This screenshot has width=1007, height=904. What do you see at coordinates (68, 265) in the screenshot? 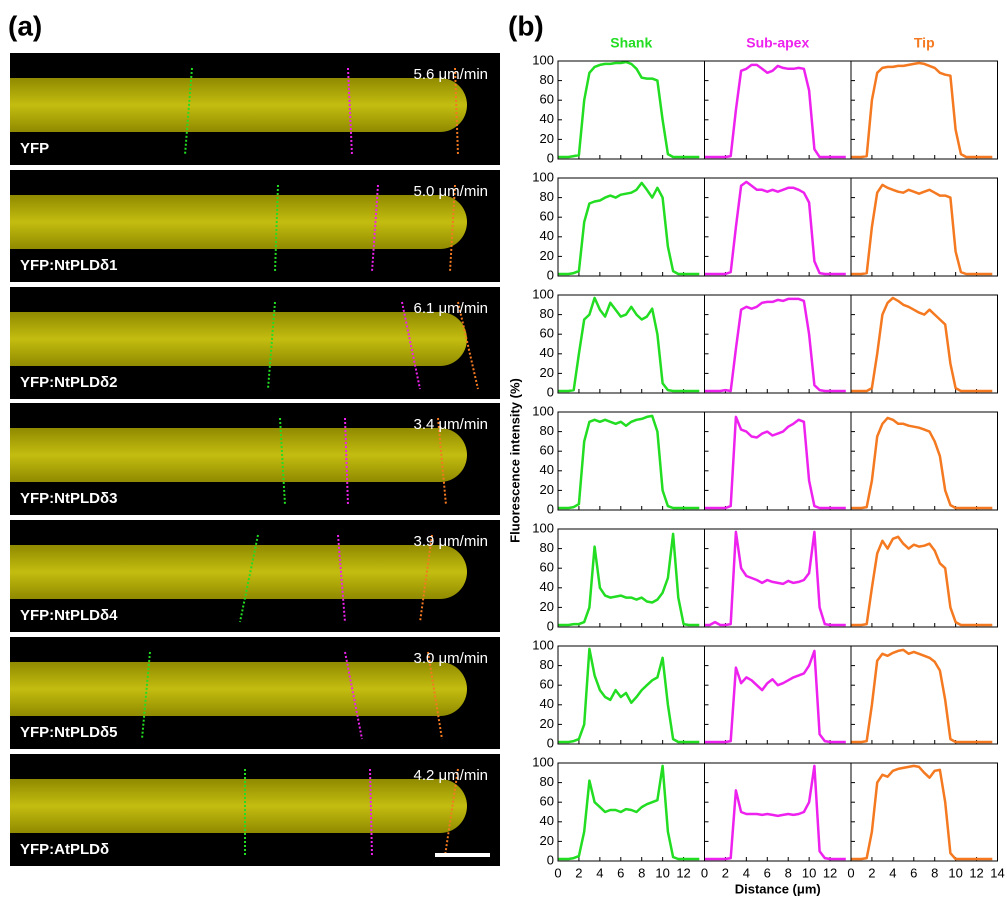
I see `image-label: YFP:NtPLDδ1` at bounding box center [68, 265].